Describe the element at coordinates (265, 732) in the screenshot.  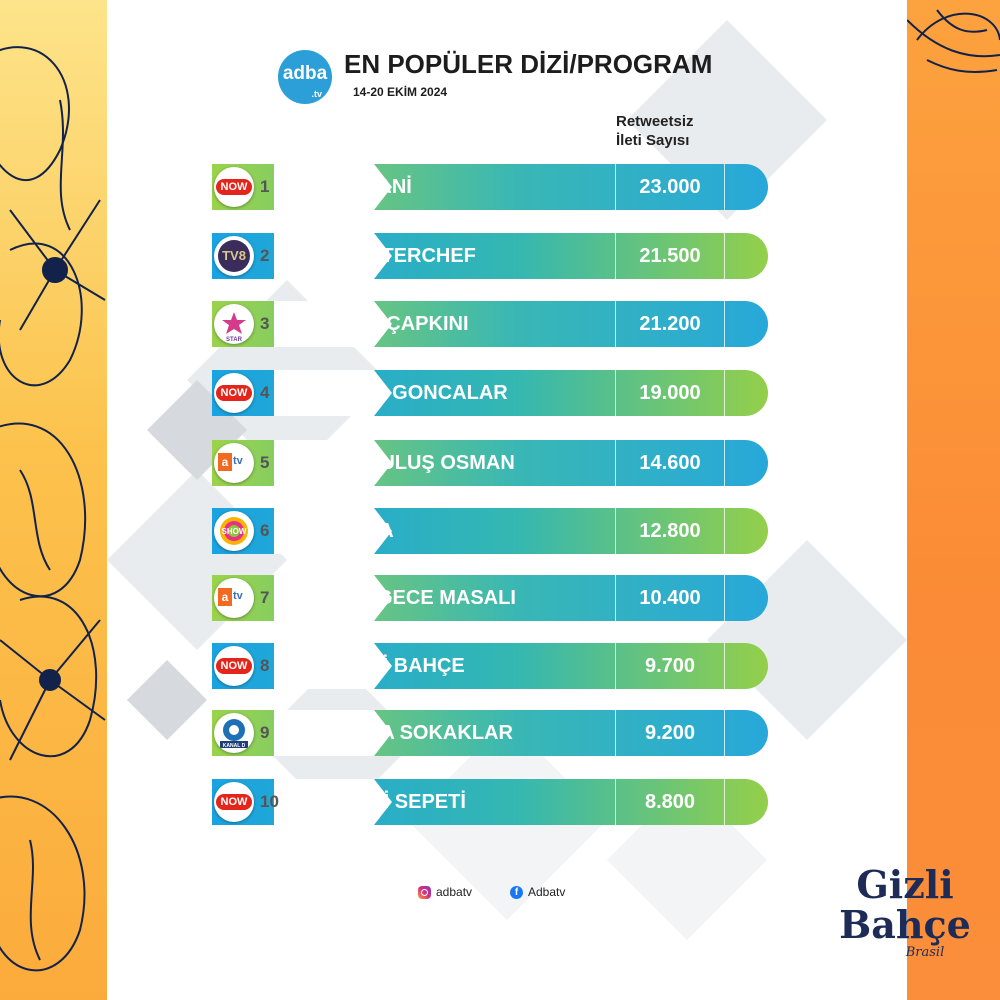
I see `rank-number: 9` at that location.